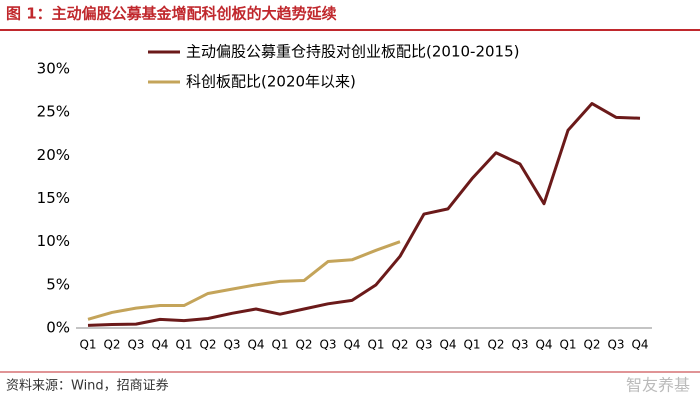  Describe the element at coordinates (58, 328) in the screenshot. I see `y-tick-label: 0%` at that location.